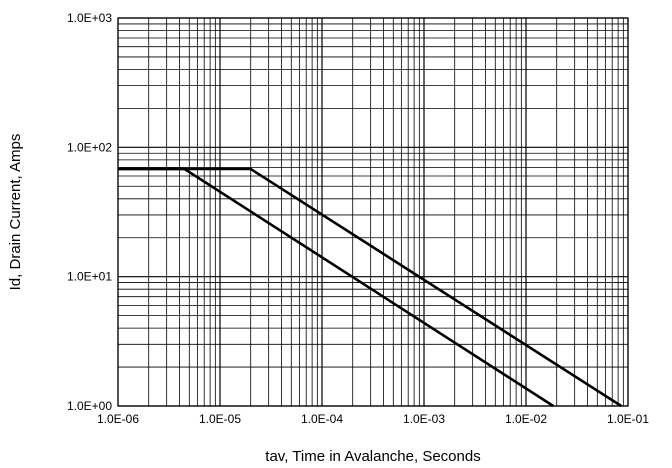 The image size is (672, 468). Describe the element at coordinates (526, 419) in the screenshot. I see `x-tick-label: 1.0E-02` at that location.